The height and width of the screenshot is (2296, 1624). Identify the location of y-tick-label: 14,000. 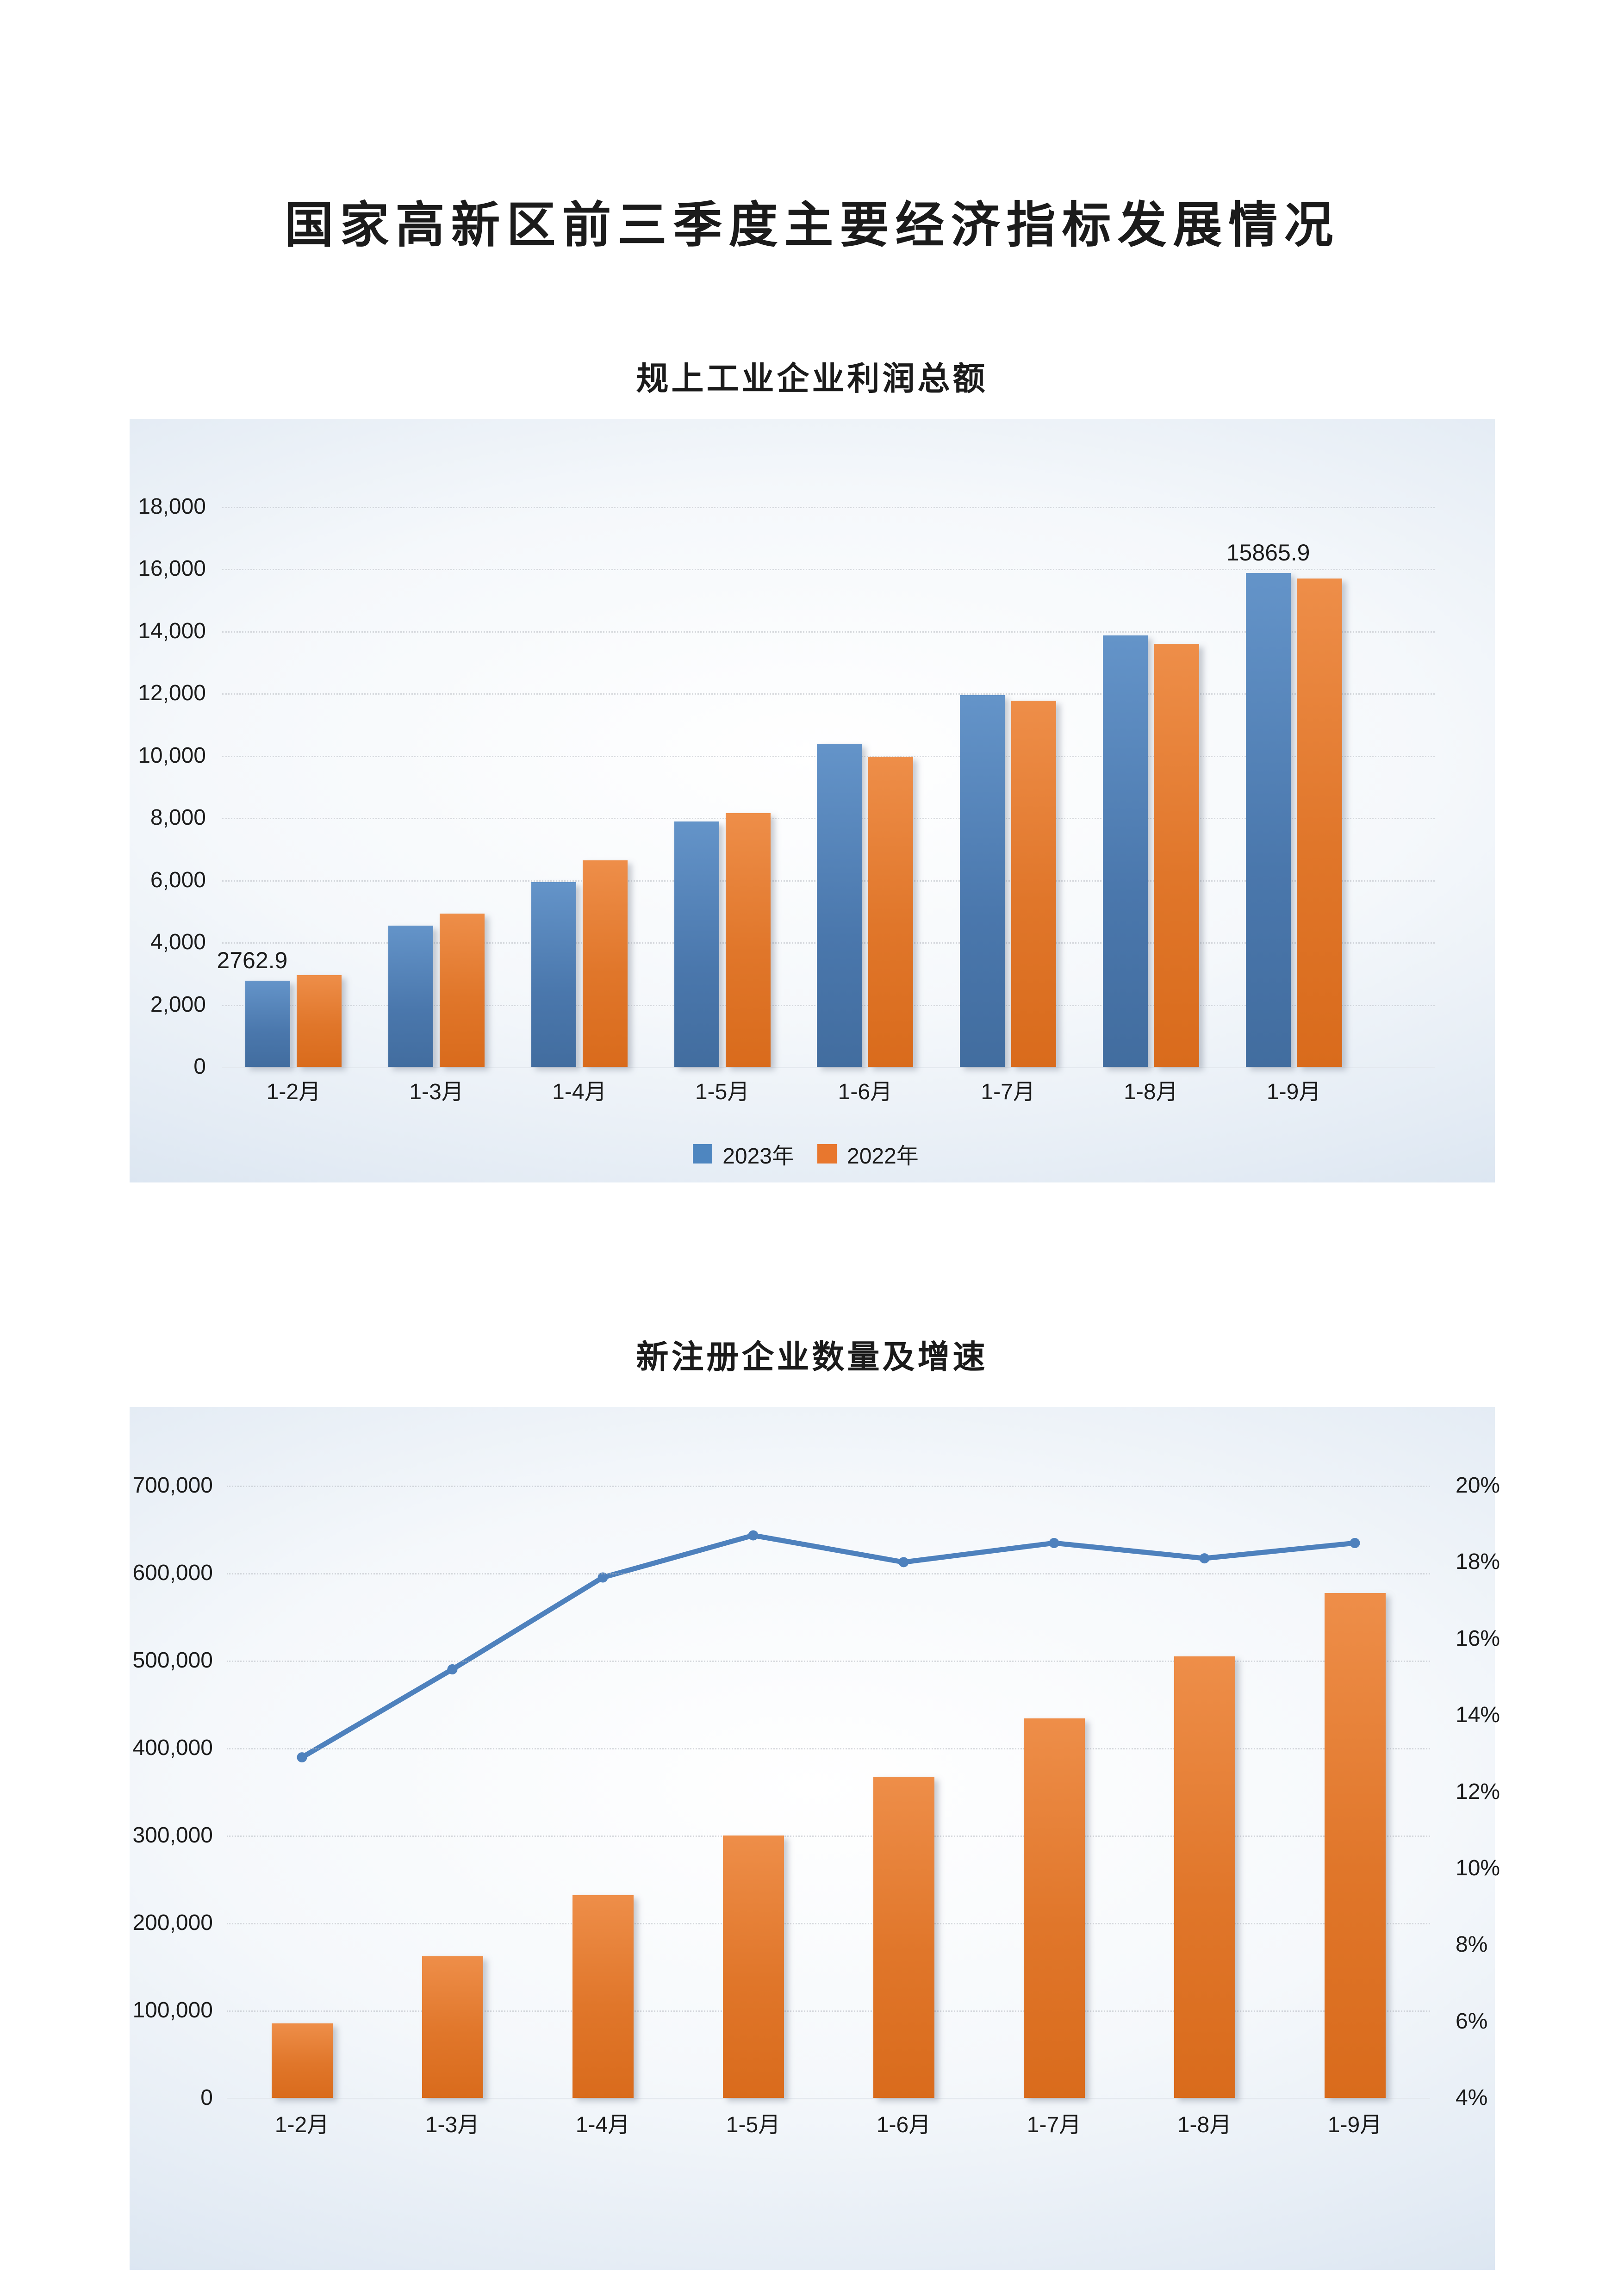
(172, 630).